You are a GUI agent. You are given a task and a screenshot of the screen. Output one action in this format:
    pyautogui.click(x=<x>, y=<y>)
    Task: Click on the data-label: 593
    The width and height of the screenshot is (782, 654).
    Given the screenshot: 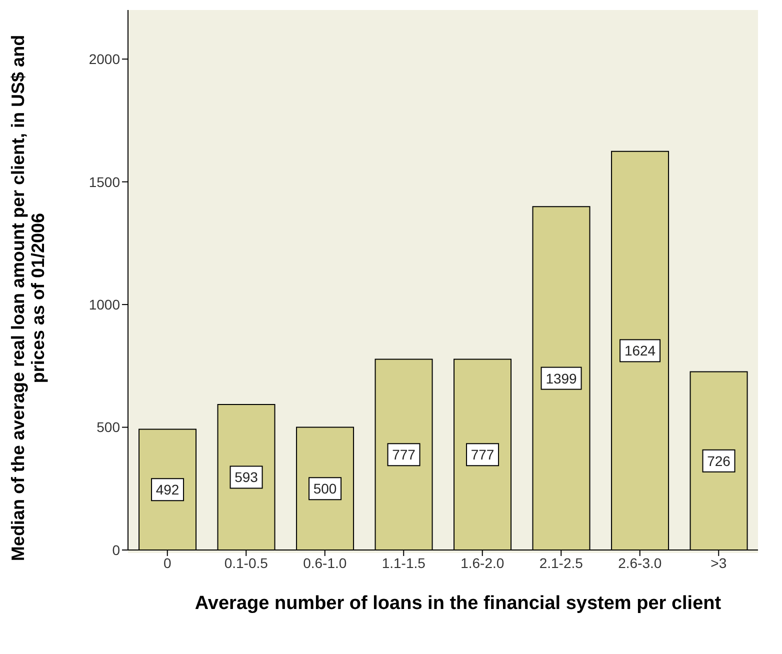 What is the action you would take?
    pyautogui.click(x=246, y=477)
    